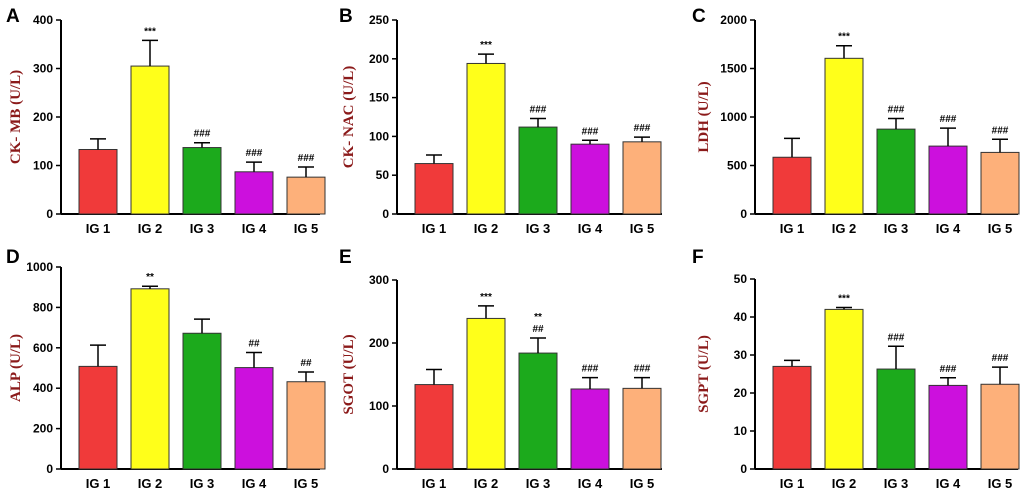 This screenshot has width=1024, height=495. Describe the element at coordinates (346, 16) in the screenshot. I see `panel-letter: B` at that location.